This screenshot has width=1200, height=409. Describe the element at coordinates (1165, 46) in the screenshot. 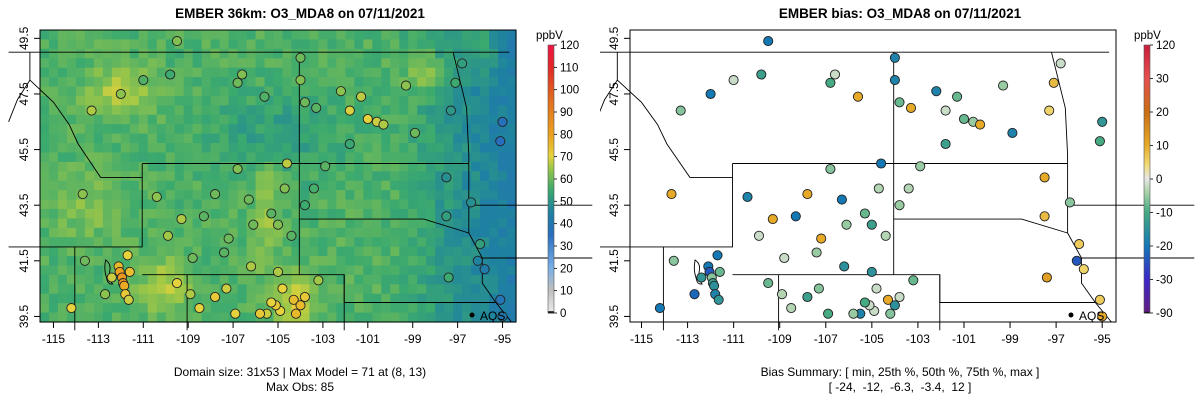

I see `colorbar-tick-label: 120` at that location.